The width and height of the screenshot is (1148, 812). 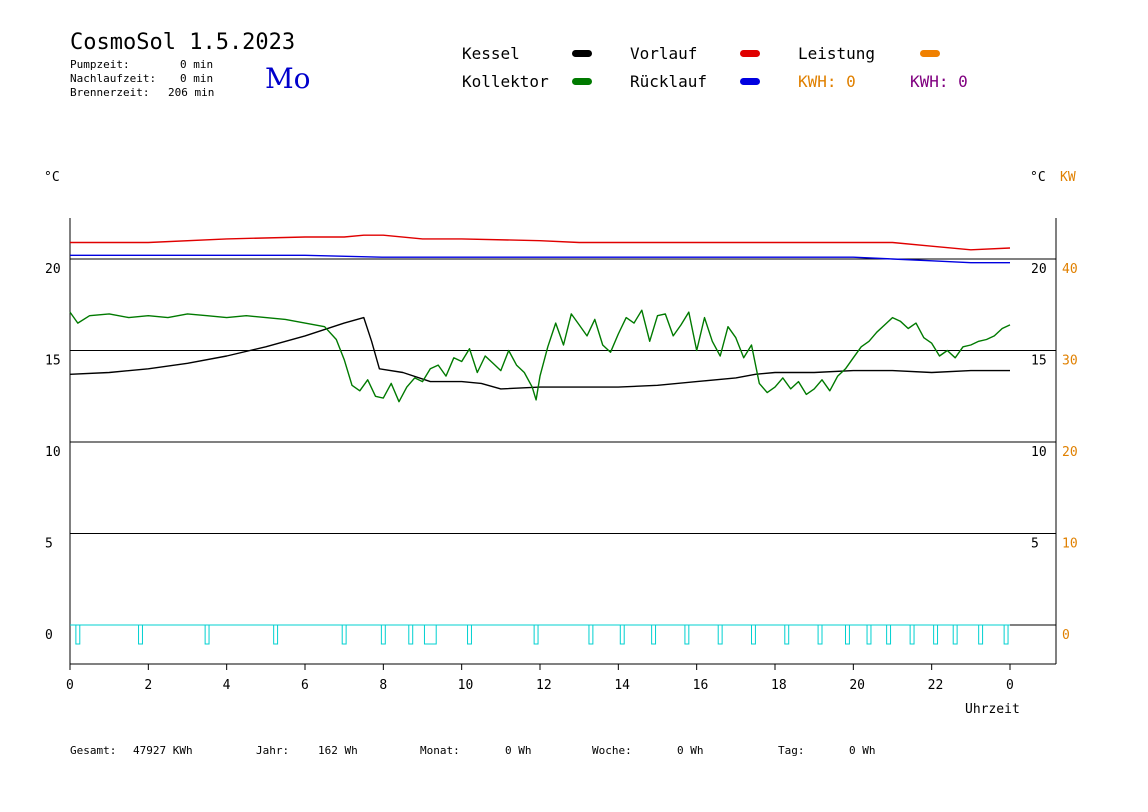 What do you see at coordinates (936, 685) in the screenshot?
I see `x-tick-label: 22` at bounding box center [936, 685].